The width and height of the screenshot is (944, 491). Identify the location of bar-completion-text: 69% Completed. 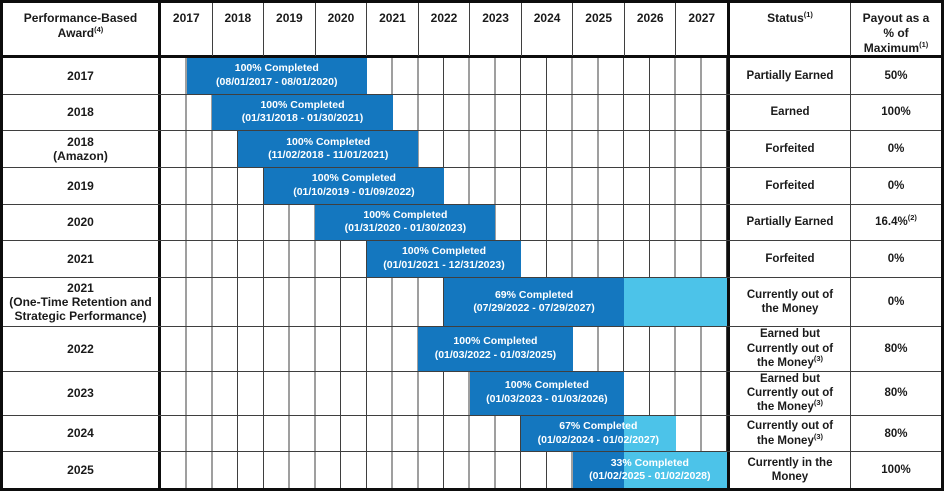
(534, 294).